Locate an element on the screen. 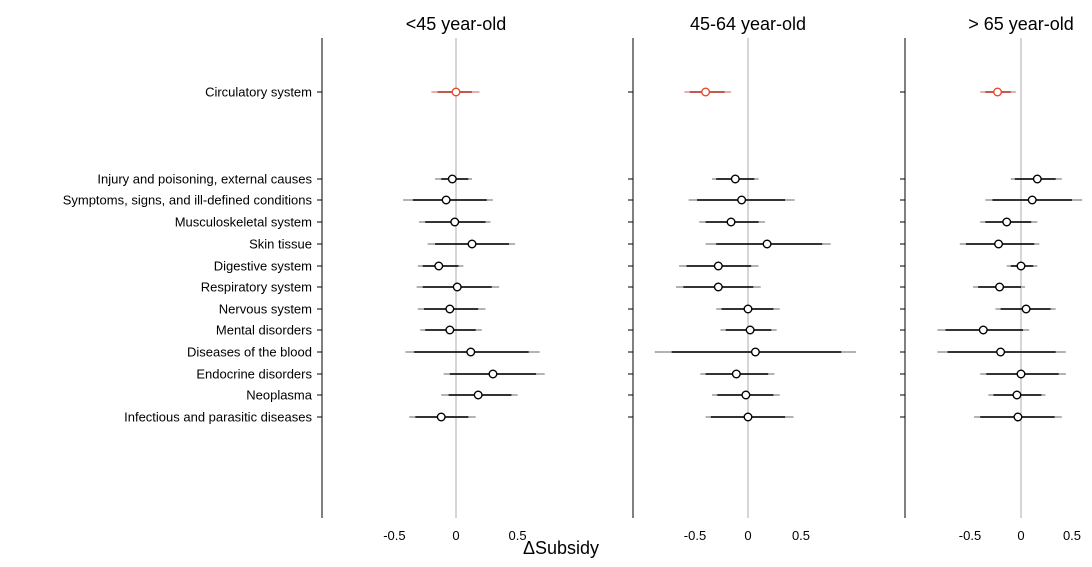 The height and width of the screenshot is (567, 1092). category-label: Circulatory system is located at coordinates (258, 92).